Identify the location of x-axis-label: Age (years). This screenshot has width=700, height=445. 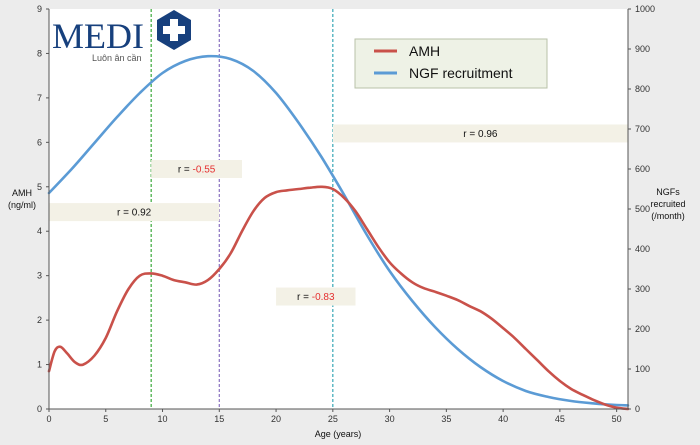
(338, 434).